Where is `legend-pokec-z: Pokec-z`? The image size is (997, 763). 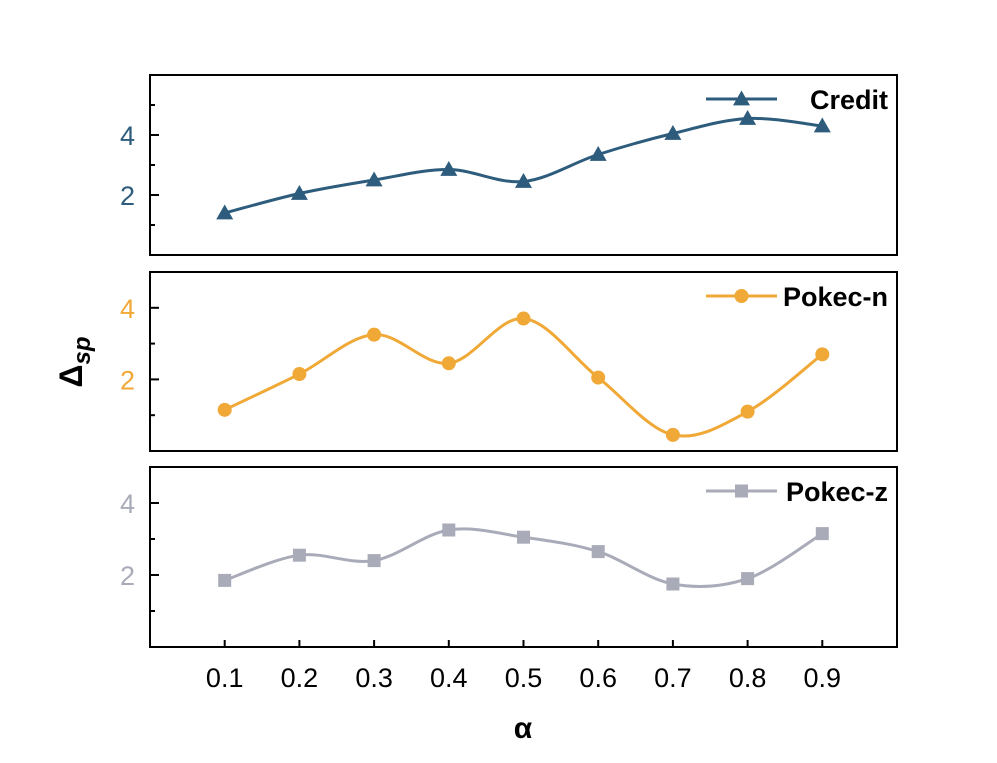 legend-pokec-z: Pokec-z is located at coordinates (797, 492).